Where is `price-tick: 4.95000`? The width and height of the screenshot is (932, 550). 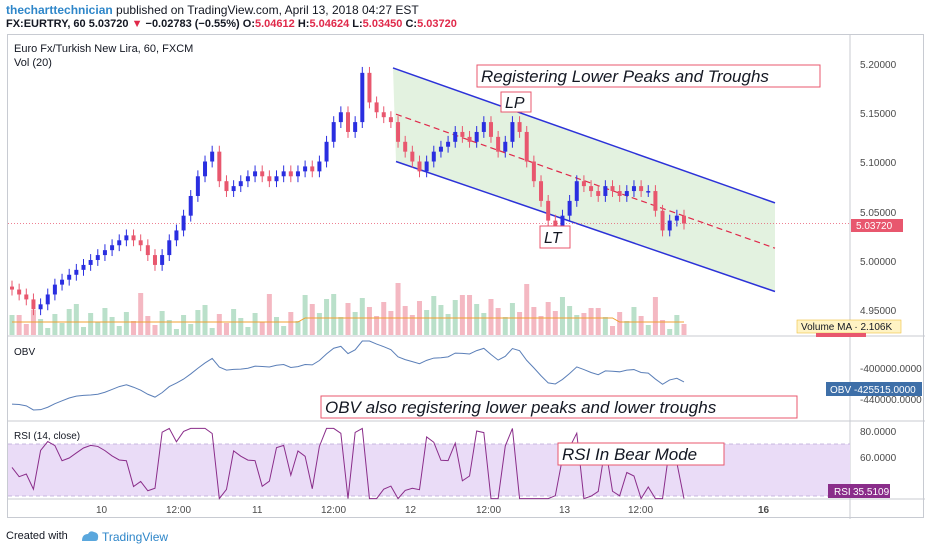
price-tick: 4.95000 is located at coordinates (878, 311).